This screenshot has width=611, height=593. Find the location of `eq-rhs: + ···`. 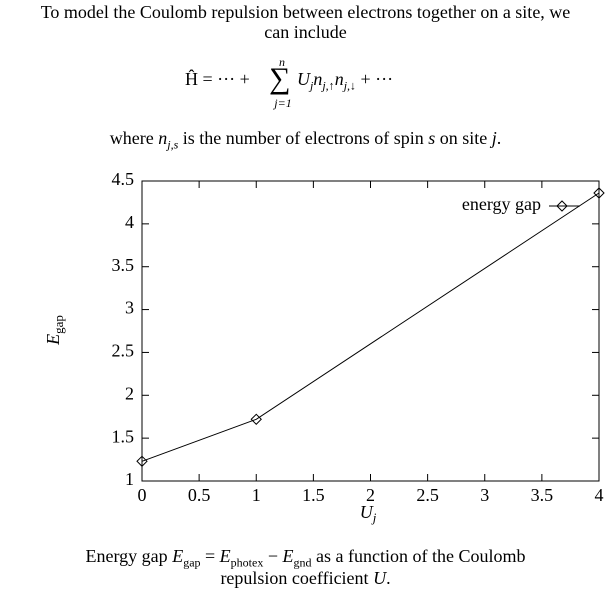

eq-rhs: + ··· is located at coordinates (377, 79).